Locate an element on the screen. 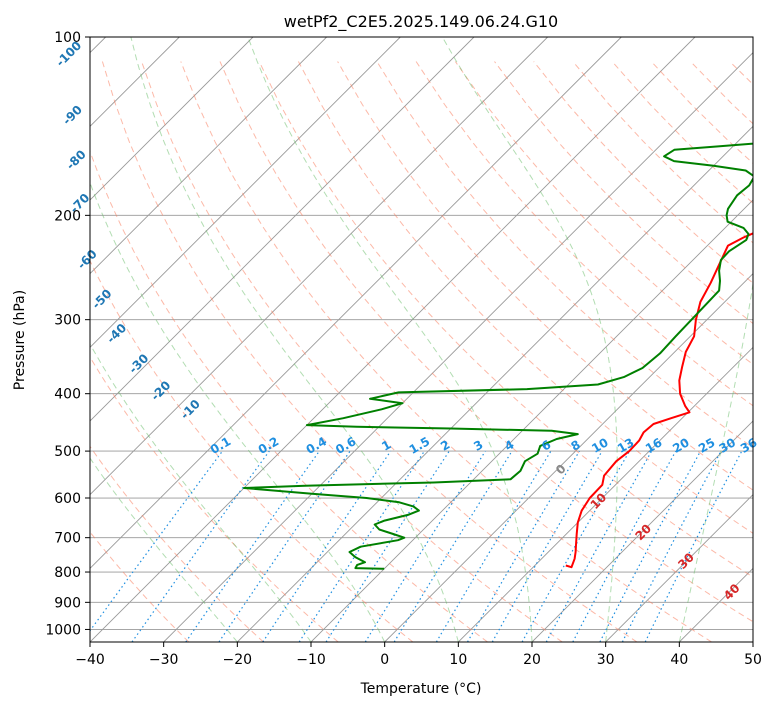  y-tick-label: 600 is located at coordinates (67, 499).